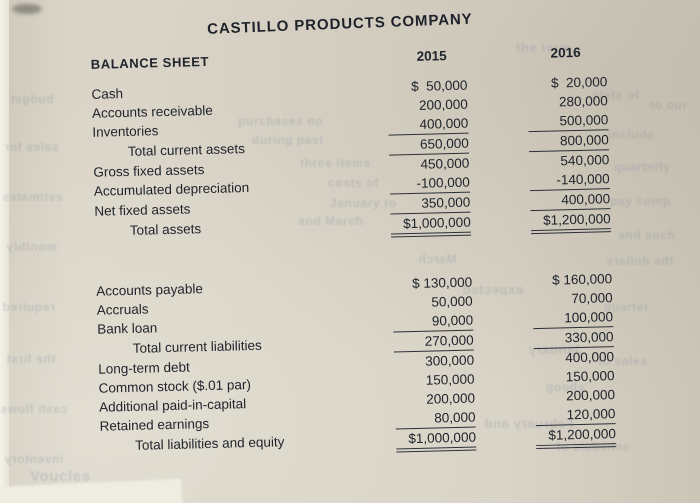  What do you see at coordinates (423, 203) in the screenshot?
I see `row-value-2015: 350,000` at bounding box center [423, 203].